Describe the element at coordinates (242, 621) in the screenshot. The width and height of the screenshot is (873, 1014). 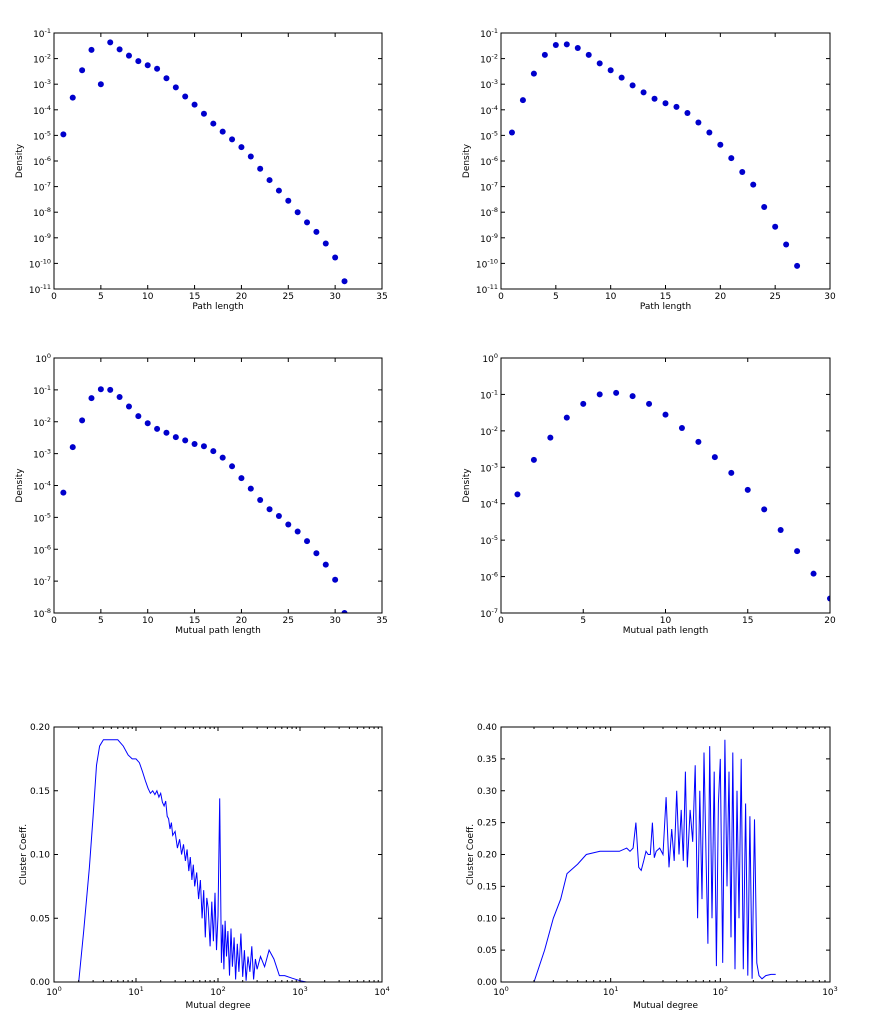
I see `x-tick-label: 20` at that location.